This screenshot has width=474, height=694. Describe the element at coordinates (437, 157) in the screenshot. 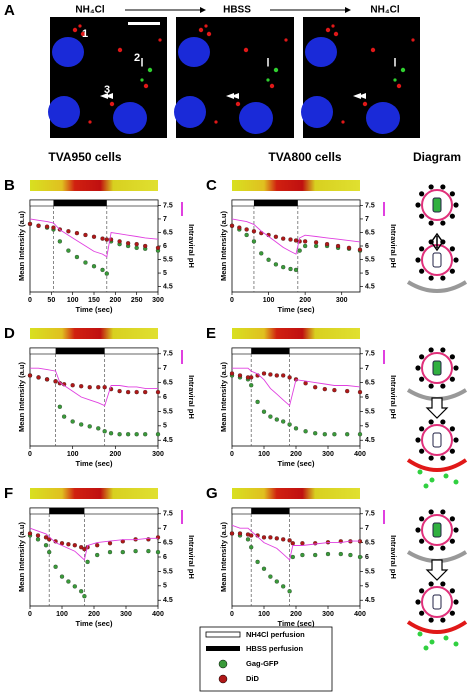

I see `column-header: Diagram` at that location.